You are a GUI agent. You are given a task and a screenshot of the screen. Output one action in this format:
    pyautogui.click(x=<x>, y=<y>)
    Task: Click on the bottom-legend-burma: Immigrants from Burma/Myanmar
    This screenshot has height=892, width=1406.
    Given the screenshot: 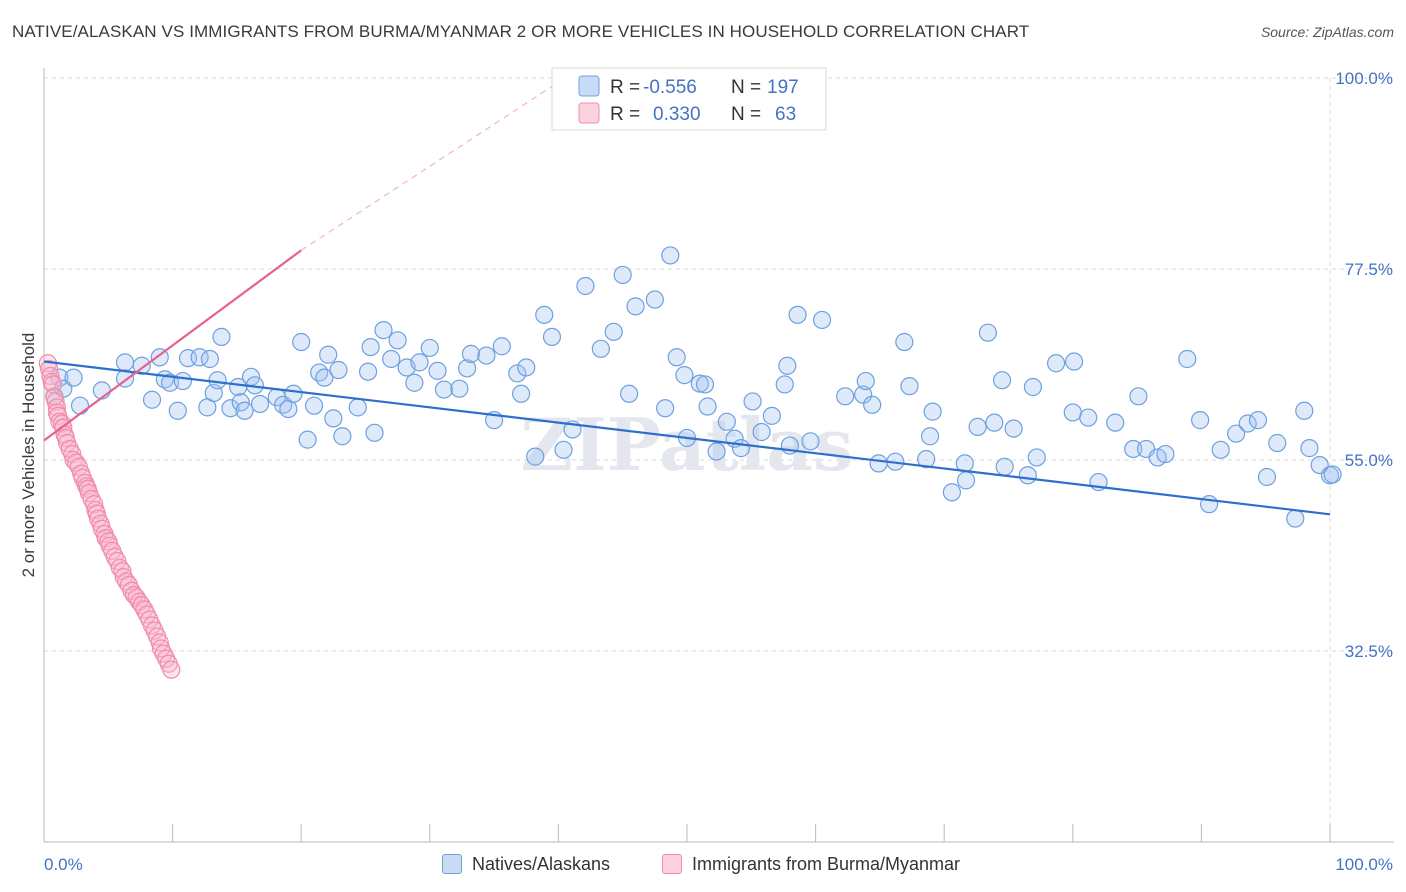 What is the action you would take?
    pyautogui.click(x=811, y=864)
    